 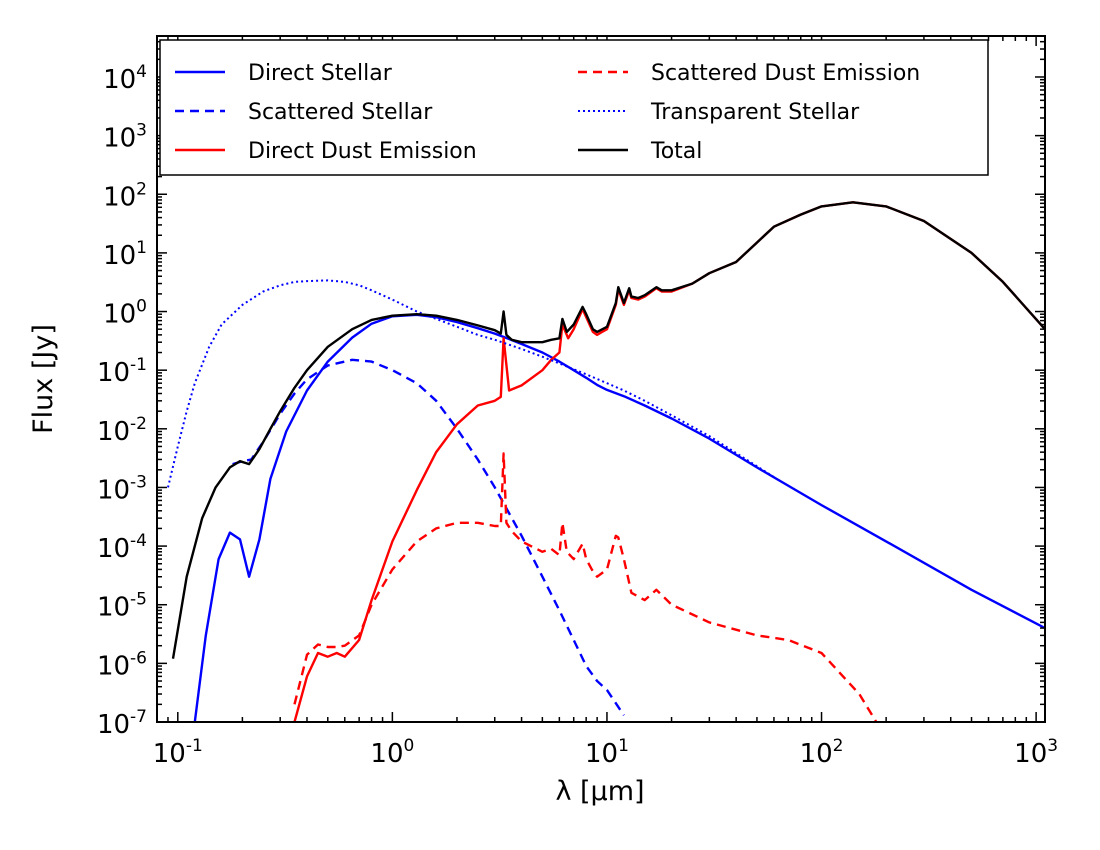 What do you see at coordinates (822, 752) in the screenshot?
I see `x-tick-label: 10²` at bounding box center [822, 752].